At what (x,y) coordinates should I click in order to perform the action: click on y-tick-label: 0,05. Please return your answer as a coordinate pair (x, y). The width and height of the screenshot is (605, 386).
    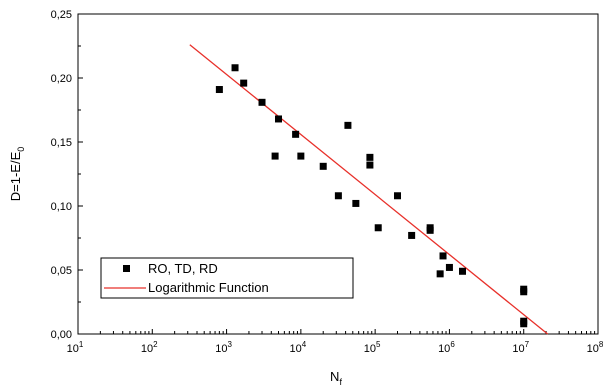
    Looking at the image, I should click on (61, 271).